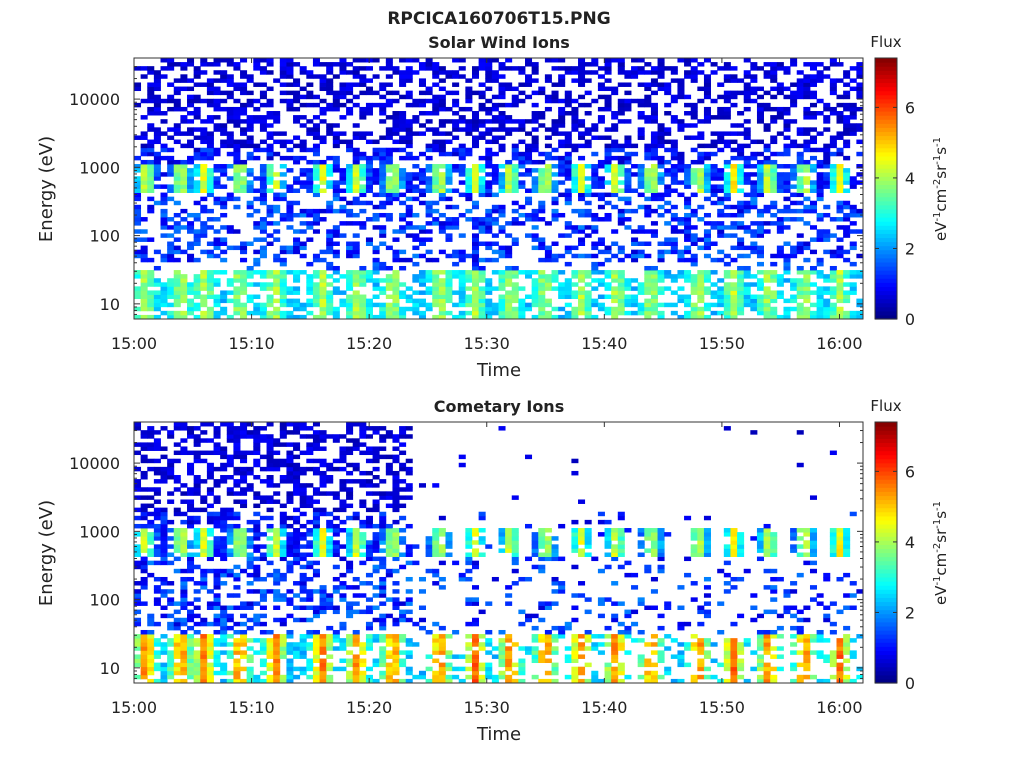  Describe the element at coordinates (99, 167) in the screenshot. I see `y-tick-label: 1000` at that location.